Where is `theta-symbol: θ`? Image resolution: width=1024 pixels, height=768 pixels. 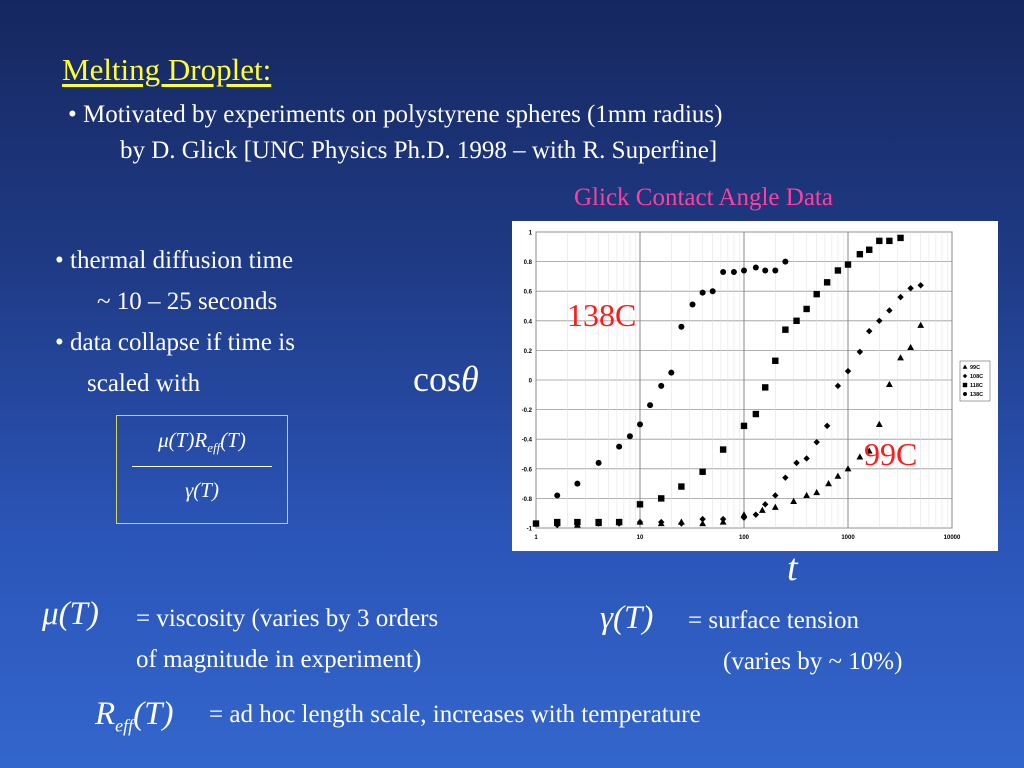 theta-symbol: θ is located at coordinates (470, 379).